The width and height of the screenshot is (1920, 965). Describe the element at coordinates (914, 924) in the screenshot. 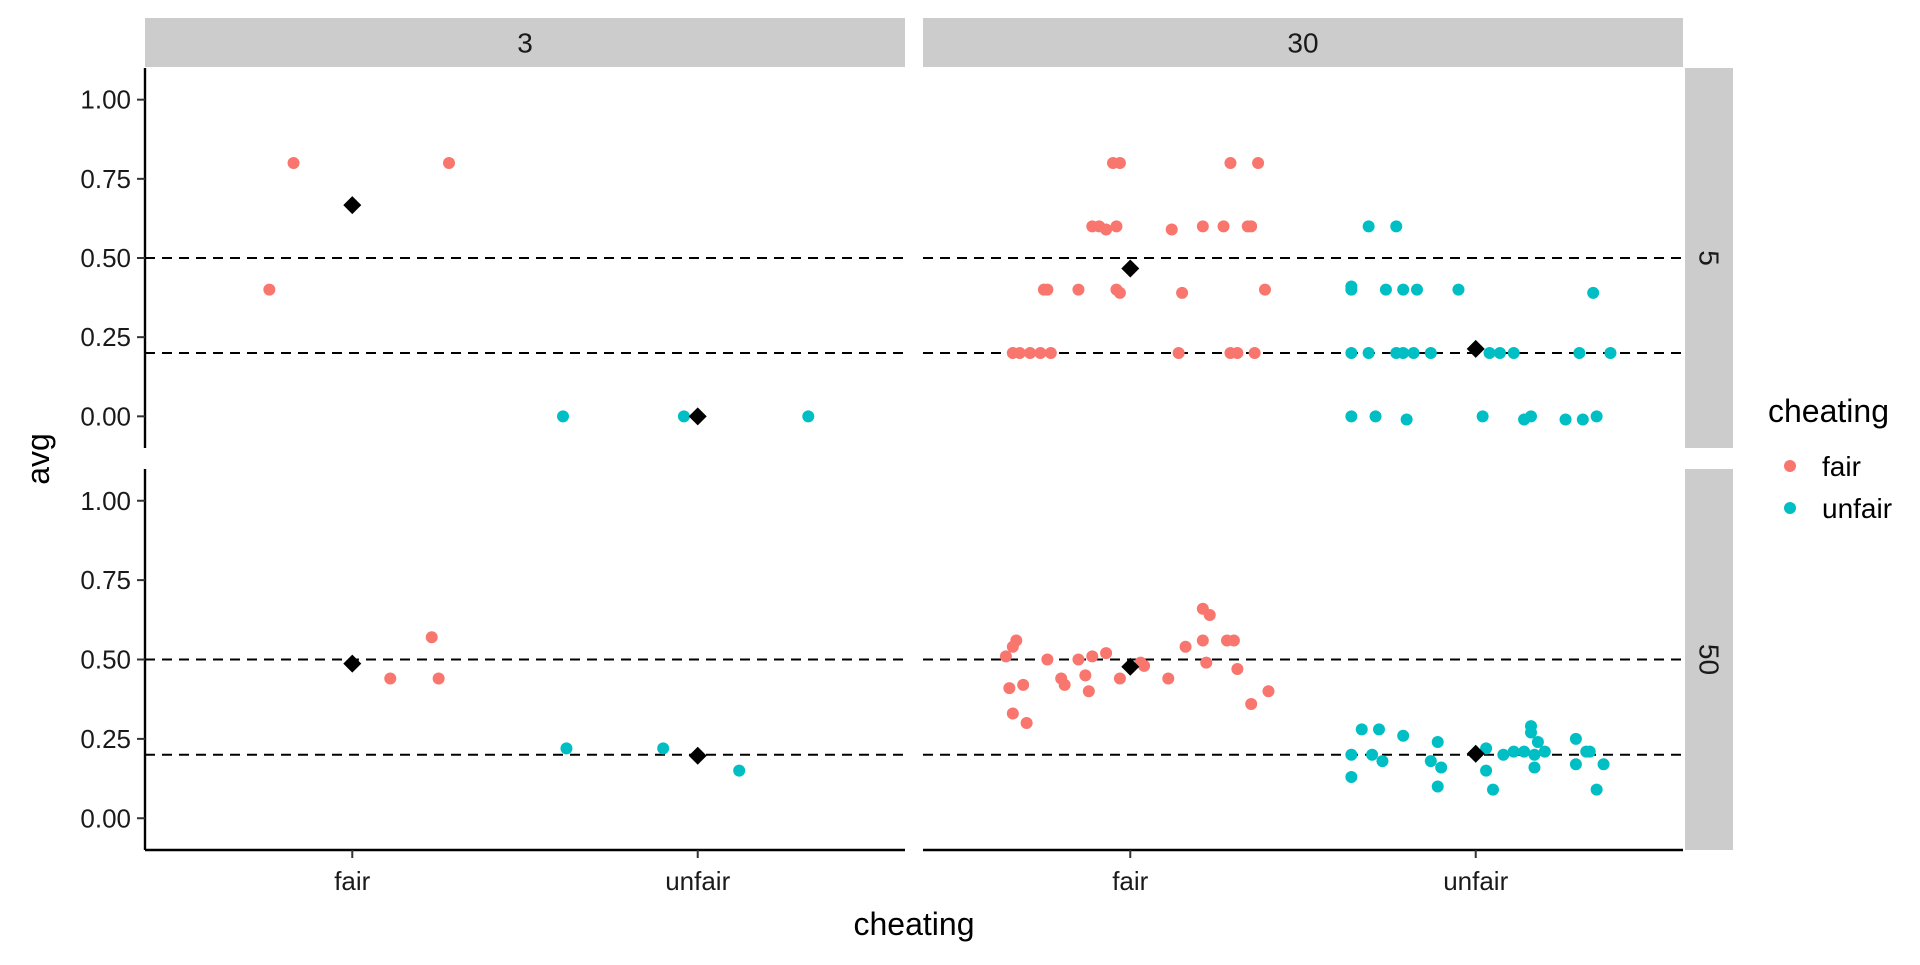

I see `x-axis-title: cheating` at that location.